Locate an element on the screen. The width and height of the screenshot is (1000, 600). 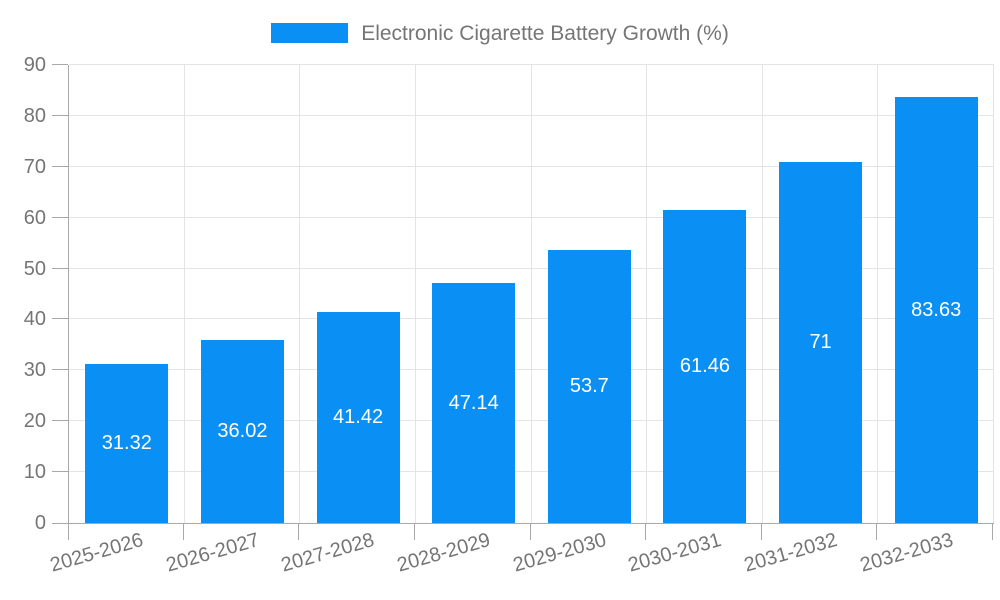
legend-label: Electronic Cigarette Battery Growth (%) is located at coordinates (545, 33).